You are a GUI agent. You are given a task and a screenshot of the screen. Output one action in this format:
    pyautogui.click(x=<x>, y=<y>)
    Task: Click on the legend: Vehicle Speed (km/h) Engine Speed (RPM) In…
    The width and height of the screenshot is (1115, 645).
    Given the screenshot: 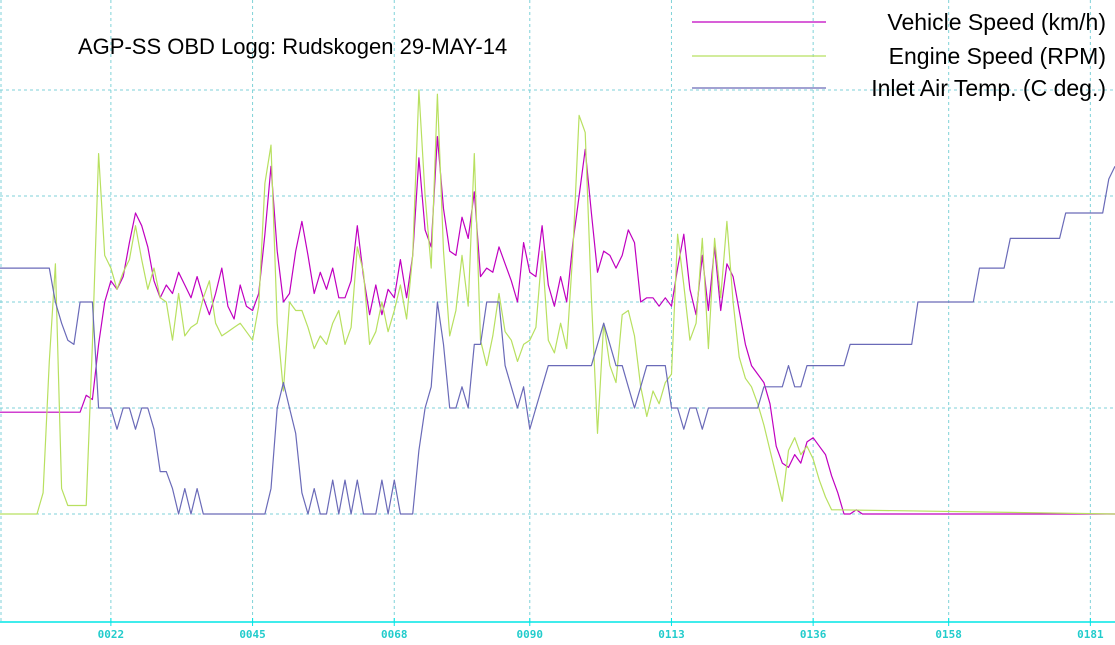 What is the action you would take?
    pyautogui.click(x=899, y=55)
    